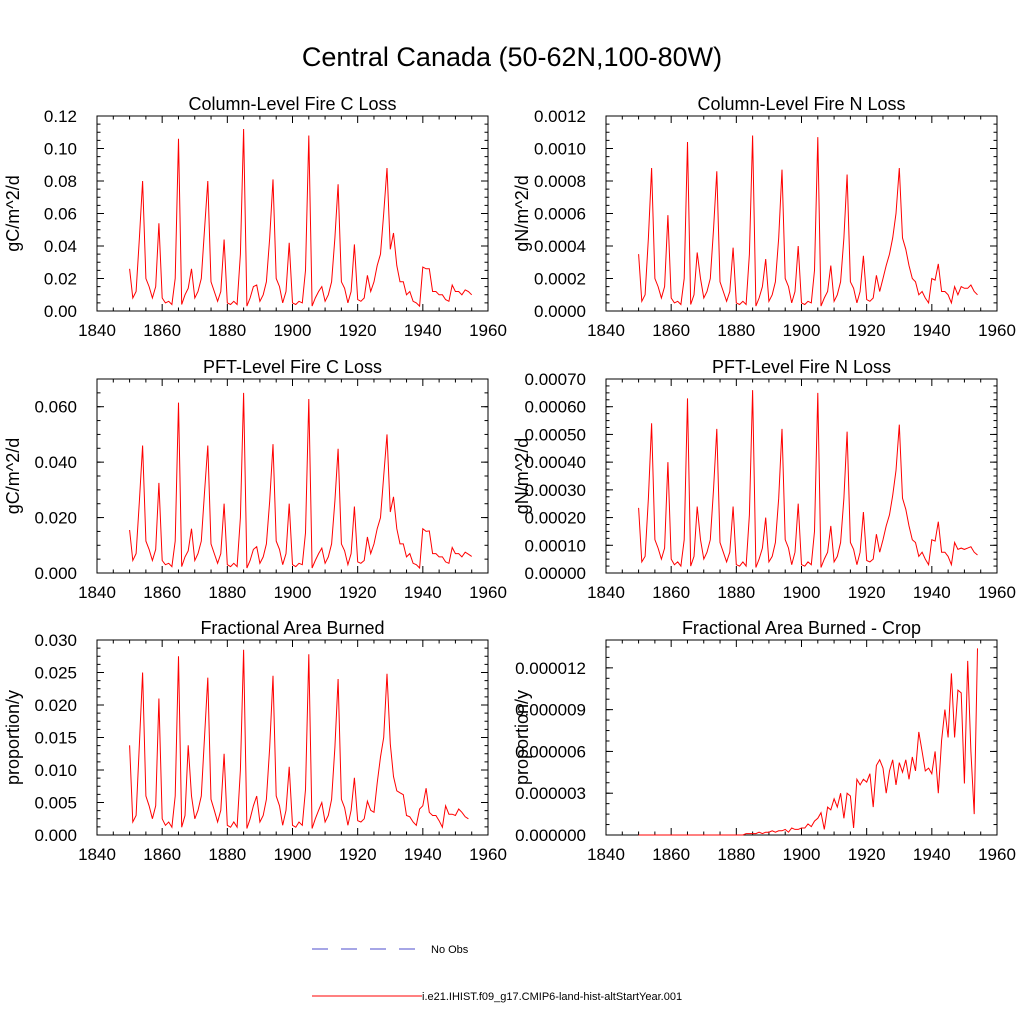  I want to click on y-tick-label: 0.0000, so click(560, 311).